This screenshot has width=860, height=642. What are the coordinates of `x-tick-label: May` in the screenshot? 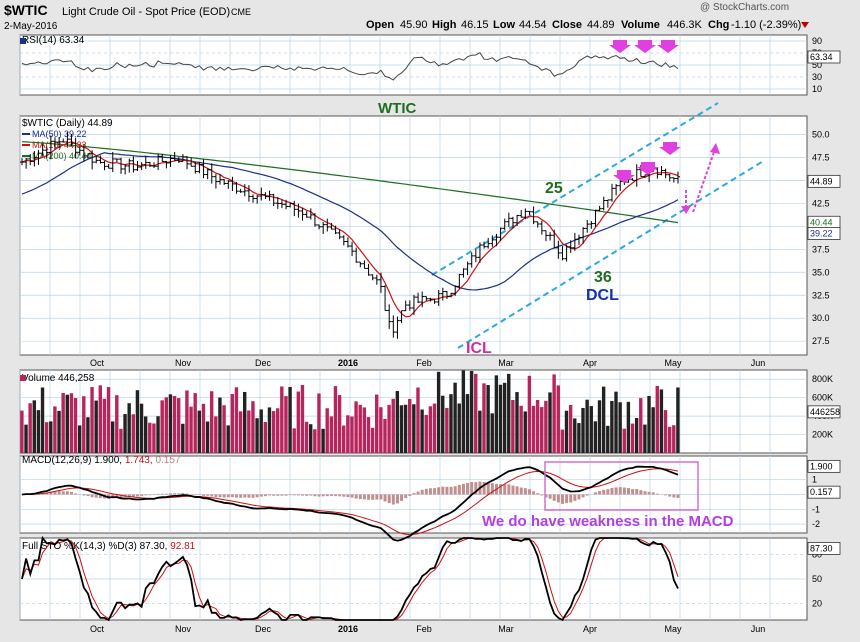 It's located at (673, 629).